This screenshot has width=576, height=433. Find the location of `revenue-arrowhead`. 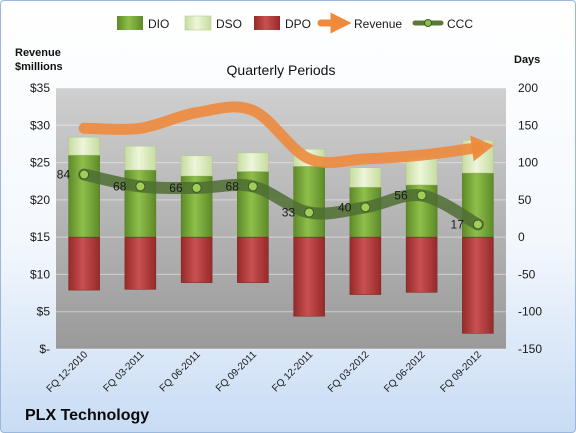

revenue-arrowhead is located at coordinates (482, 148).